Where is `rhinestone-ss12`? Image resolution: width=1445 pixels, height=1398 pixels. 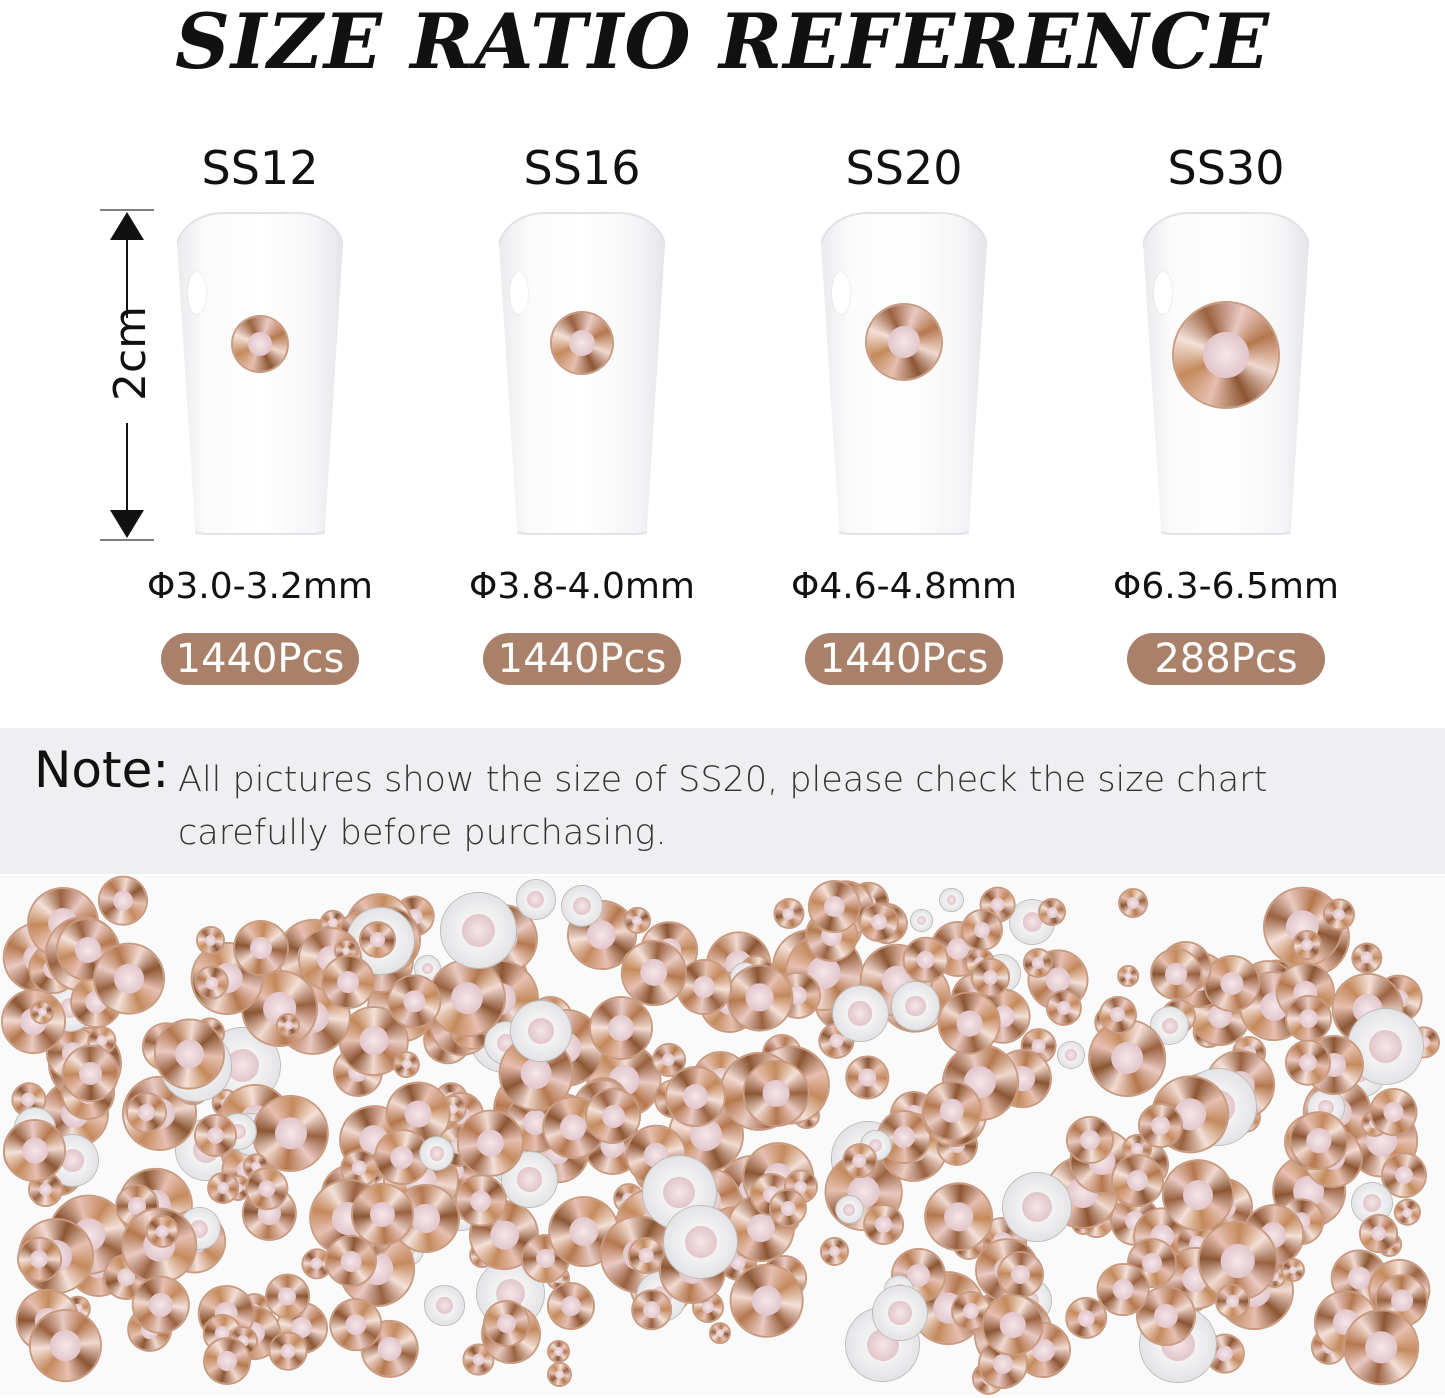 rhinestone-ss12 is located at coordinates (260, 344).